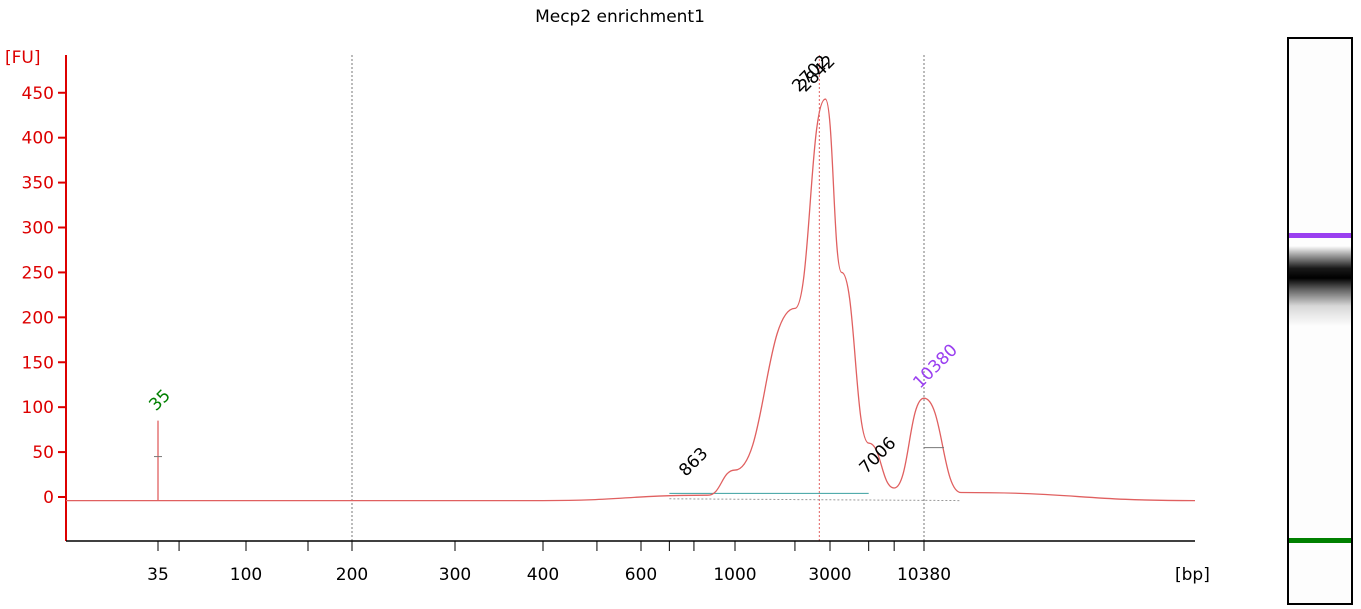 The width and height of the screenshot is (1361, 609). What do you see at coordinates (48, 498) in the screenshot?
I see `y-tick-label: 0` at bounding box center [48, 498].